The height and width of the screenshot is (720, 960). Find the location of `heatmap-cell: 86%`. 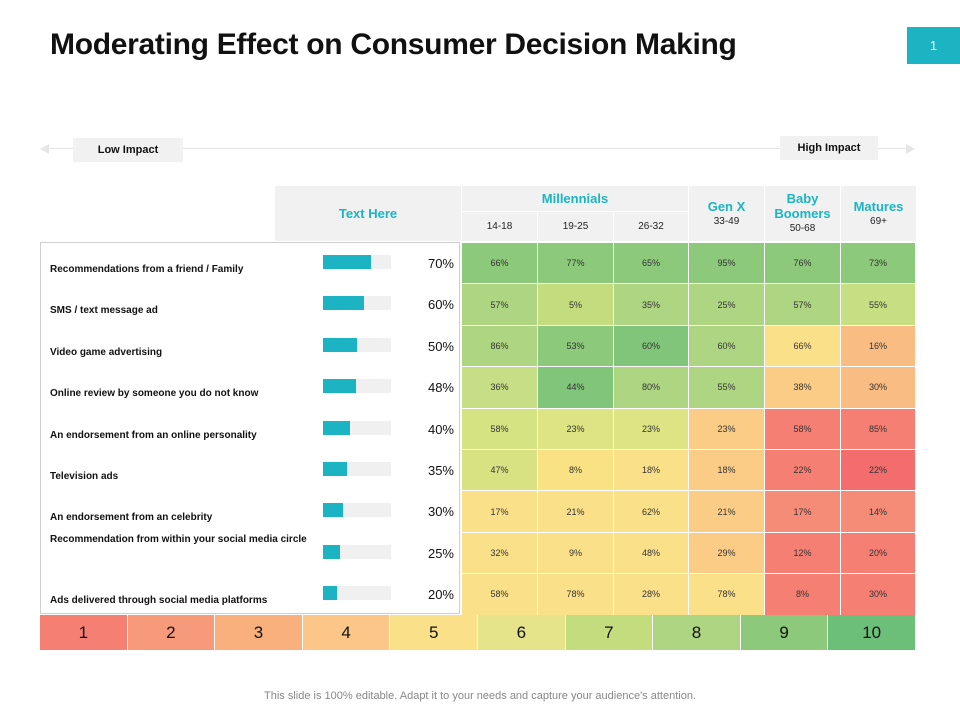

heatmap-cell: 86% is located at coordinates (500, 346).